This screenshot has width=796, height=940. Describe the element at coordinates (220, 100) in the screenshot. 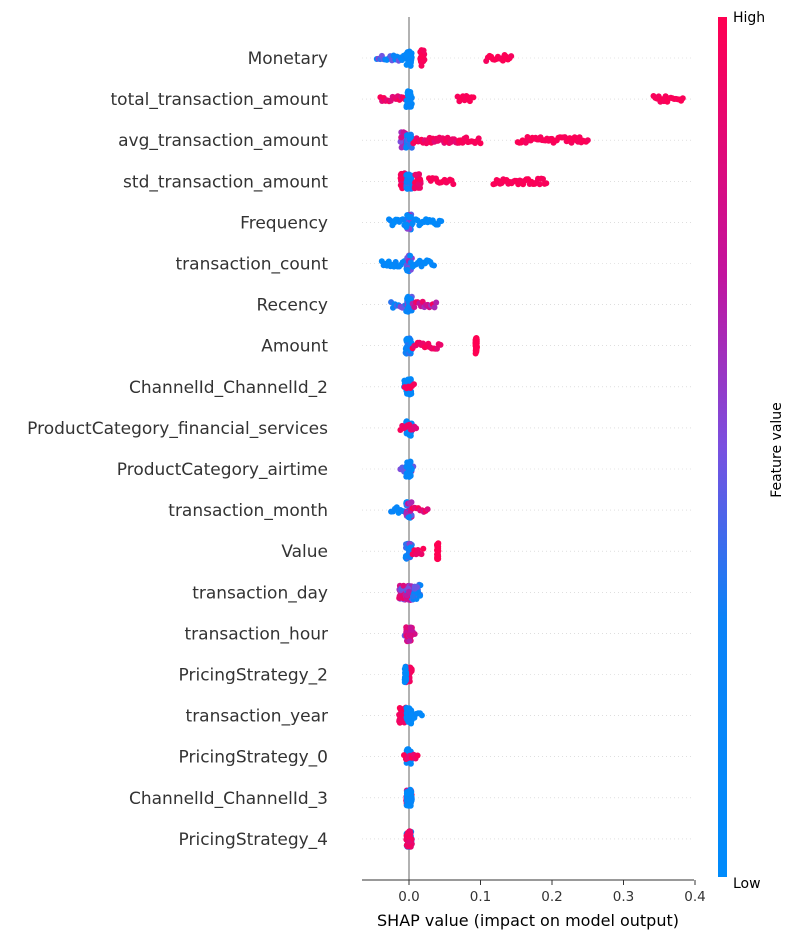

I see `feature-label: total_transaction_amount` at that location.